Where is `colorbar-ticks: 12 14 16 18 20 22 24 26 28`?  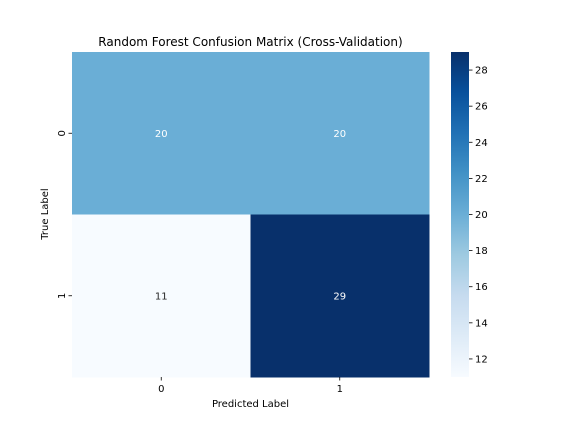 colorbar-ticks: 12 14 16 18 20 22 24 26 28 is located at coordinates (478, 215).